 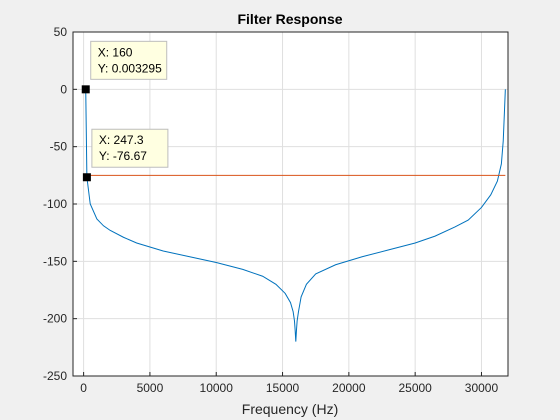 What do you see at coordinates (349, 388) in the screenshot?
I see `x-tick-label: 20000` at bounding box center [349, 388].